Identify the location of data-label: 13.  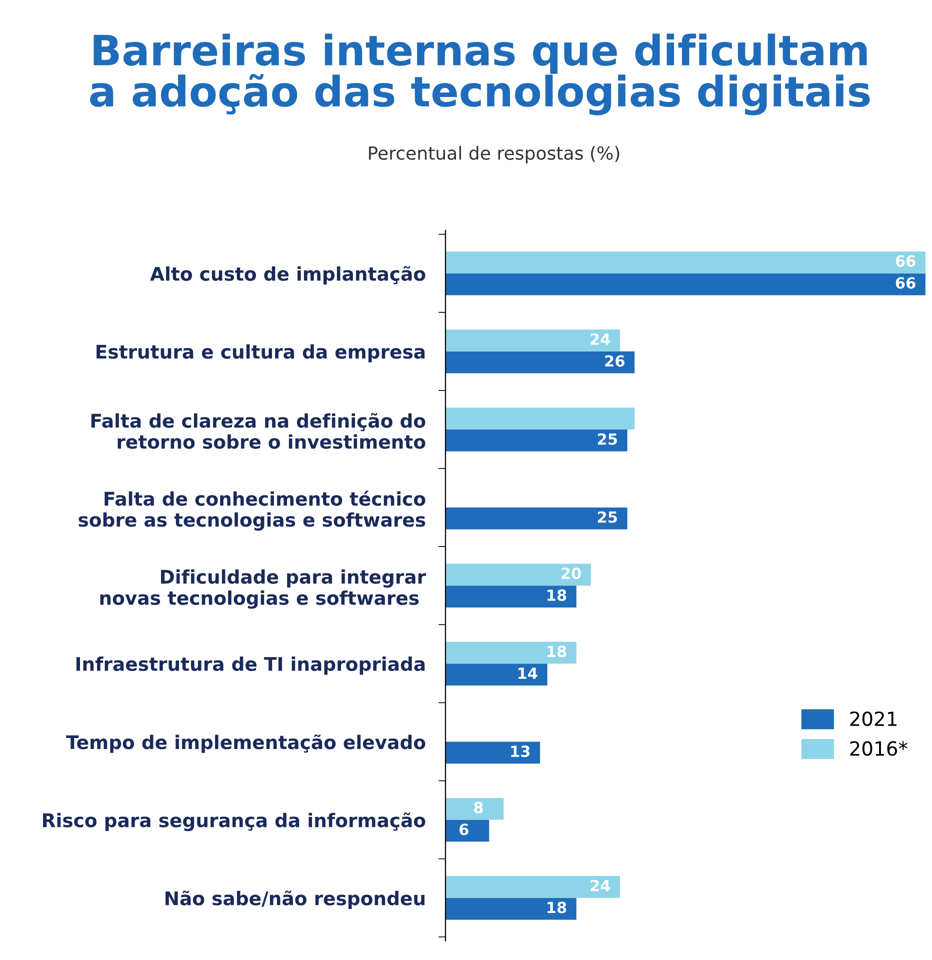
(520, 752).